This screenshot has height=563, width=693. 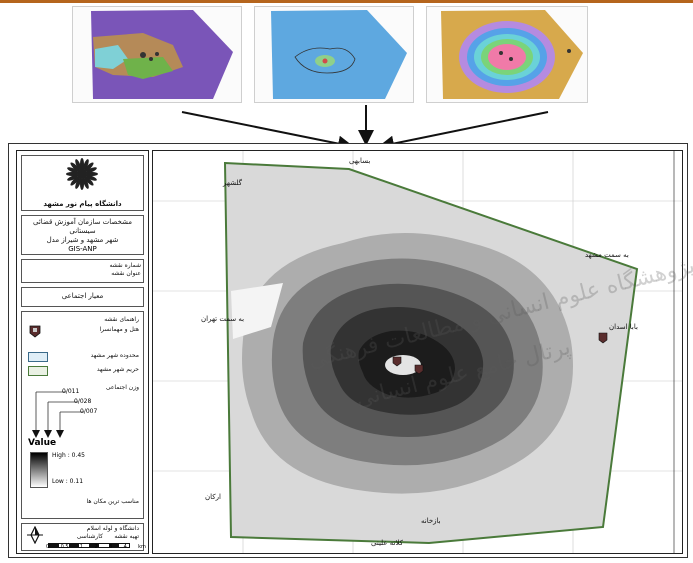 I want to click on university-name: دانشگاه پیام نور مشهد, so click(x=82, y=204).